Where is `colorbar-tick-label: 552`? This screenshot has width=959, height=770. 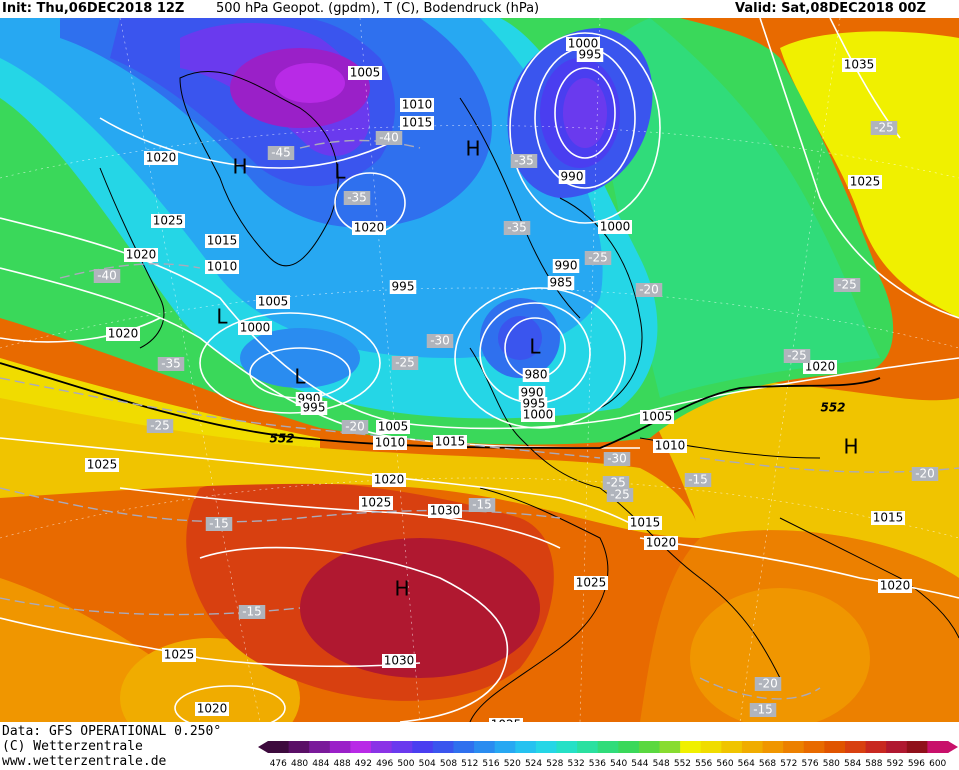
colorbar-tick-label: 552 is located at coordinates (682, 764).